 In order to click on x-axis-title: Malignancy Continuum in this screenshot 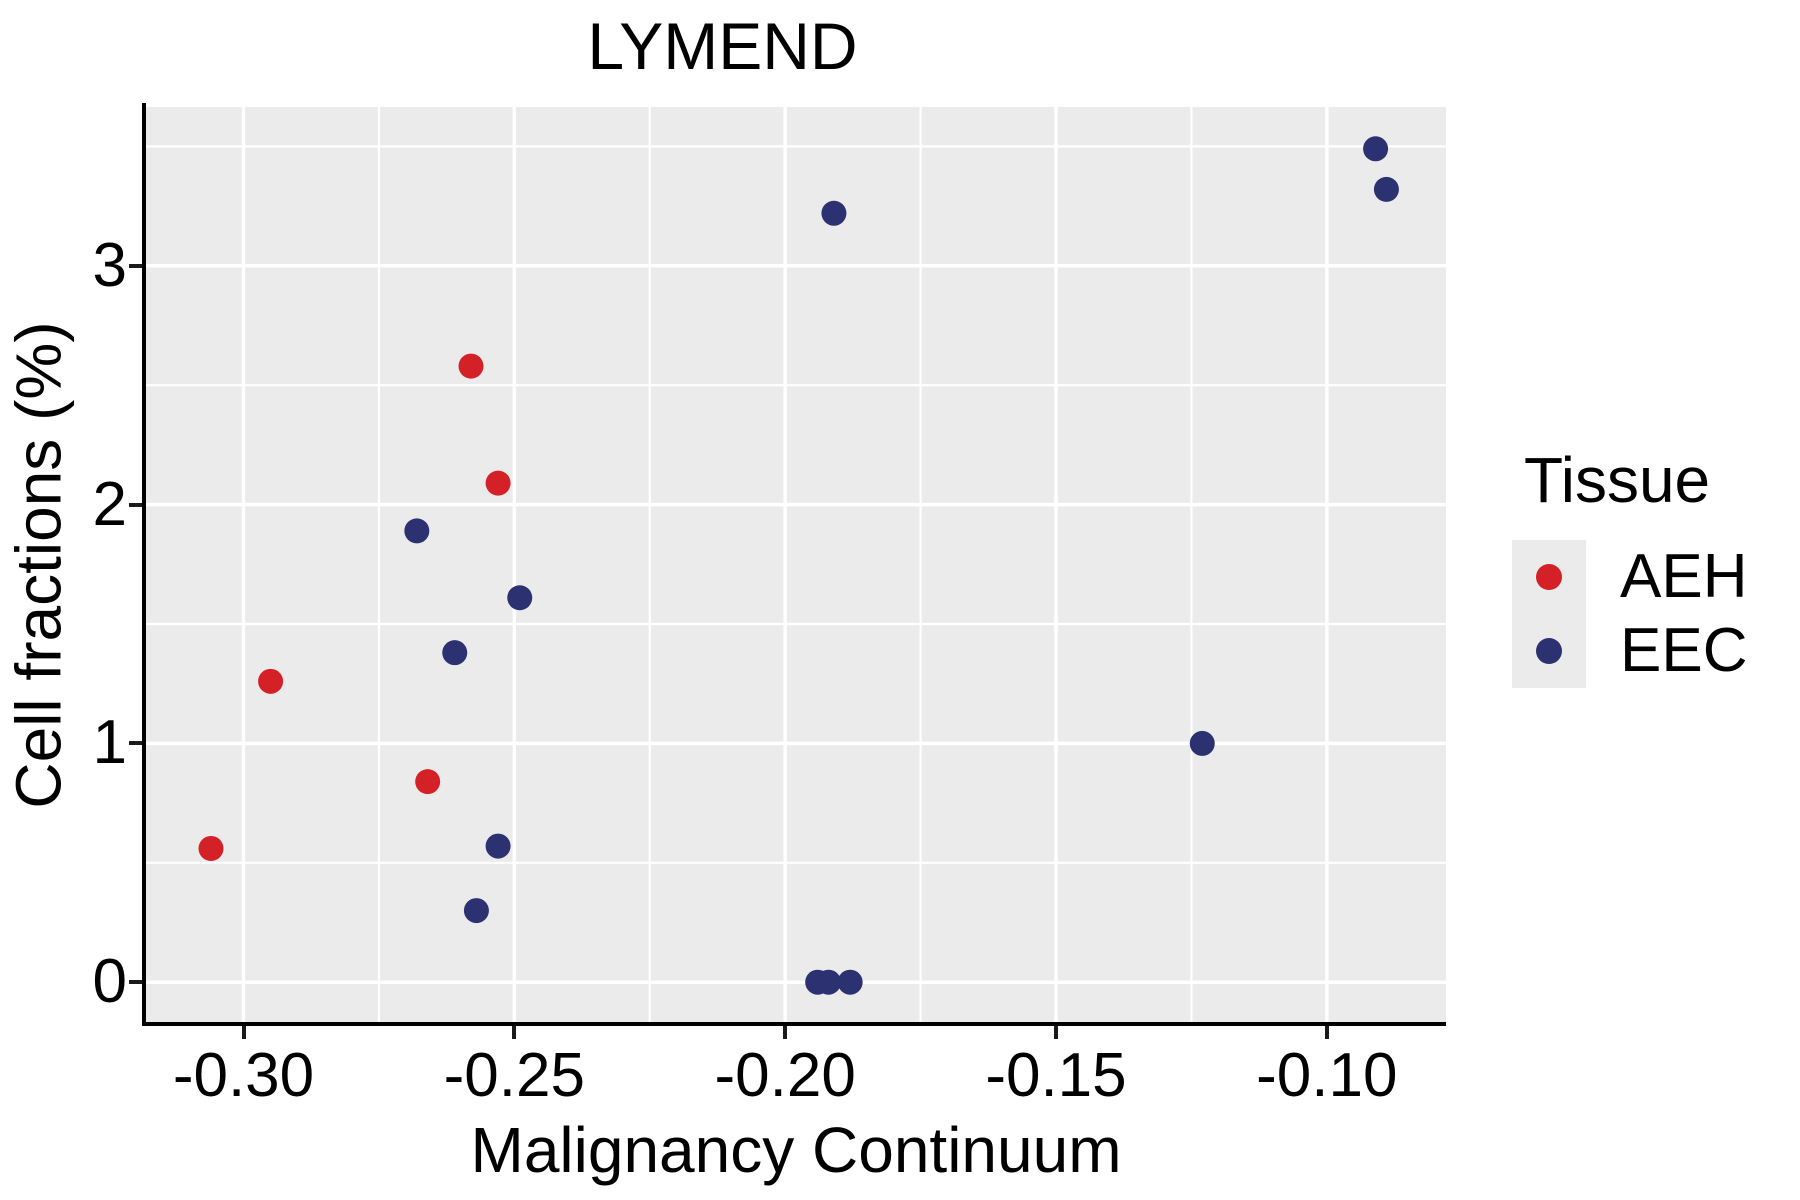, I will do `click(796, 1150)`.